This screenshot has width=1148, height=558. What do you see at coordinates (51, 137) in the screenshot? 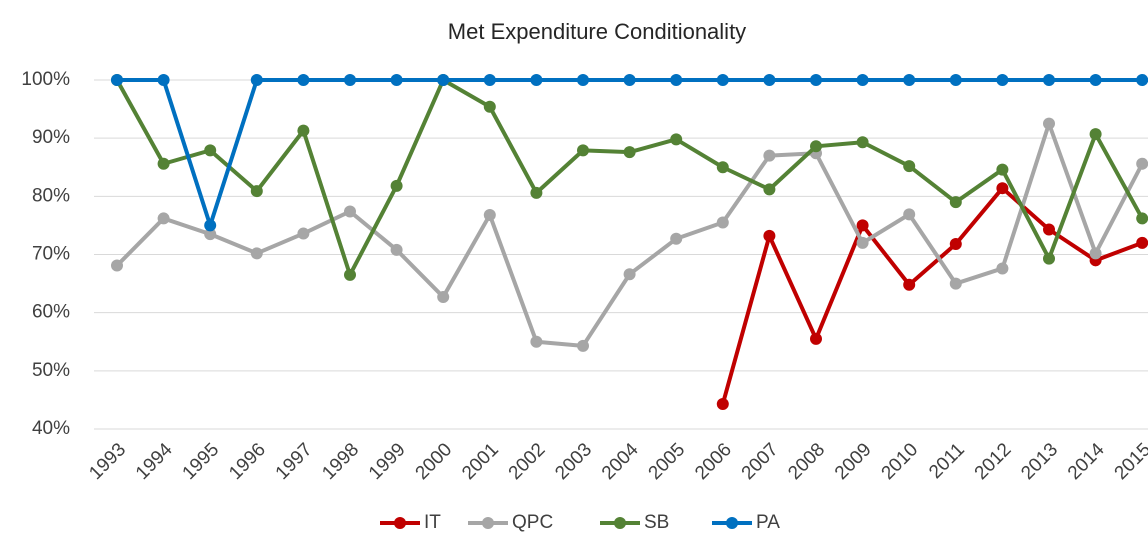
I see `y-tick-label: 90%` at bounding box center [51, 137].